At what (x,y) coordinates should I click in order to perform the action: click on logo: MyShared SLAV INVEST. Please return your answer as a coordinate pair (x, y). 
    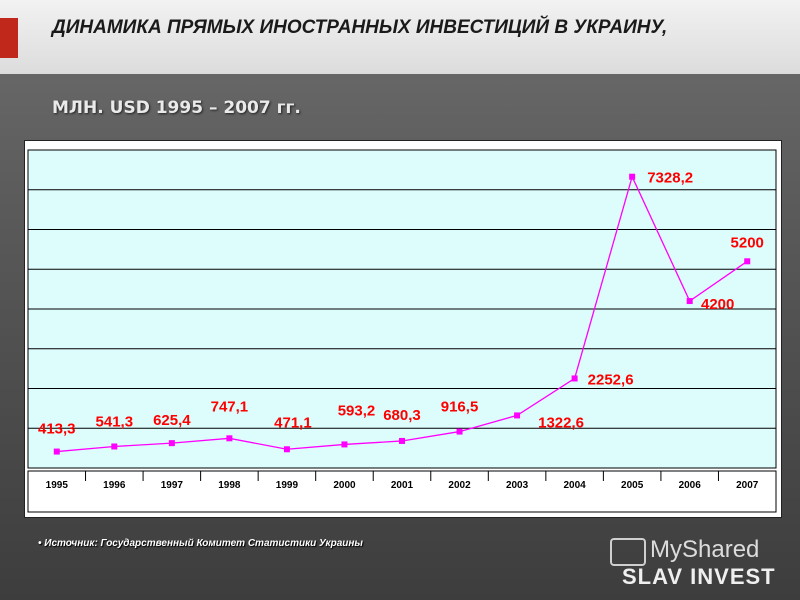
    Looking at the image, I should click on (701, 565).